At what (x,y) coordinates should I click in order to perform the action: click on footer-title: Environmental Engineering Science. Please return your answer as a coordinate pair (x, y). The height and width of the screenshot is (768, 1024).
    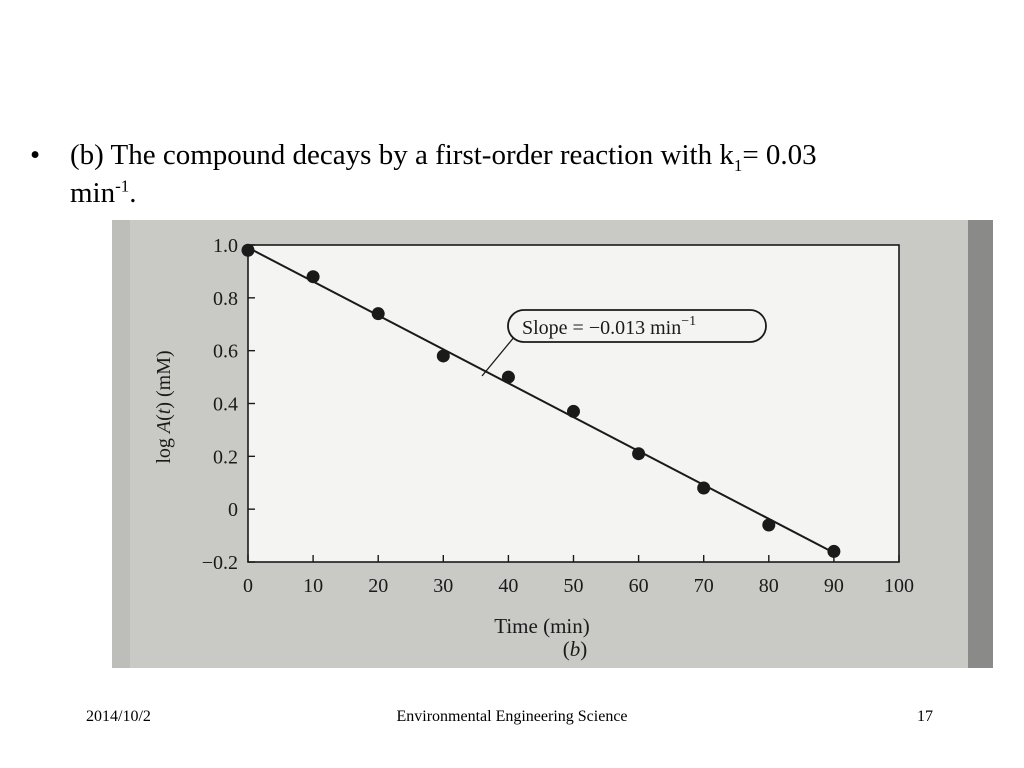
    Looking at the image, I should click on (512, 716).